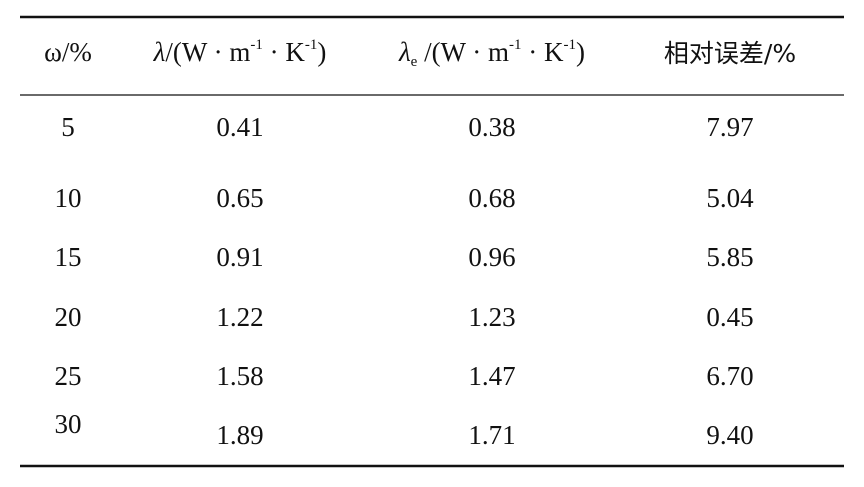  What do you see at coordinates (239, 435) in the screenshot?
I see `table-cell: 1.89` at bounding box center [239, 435].